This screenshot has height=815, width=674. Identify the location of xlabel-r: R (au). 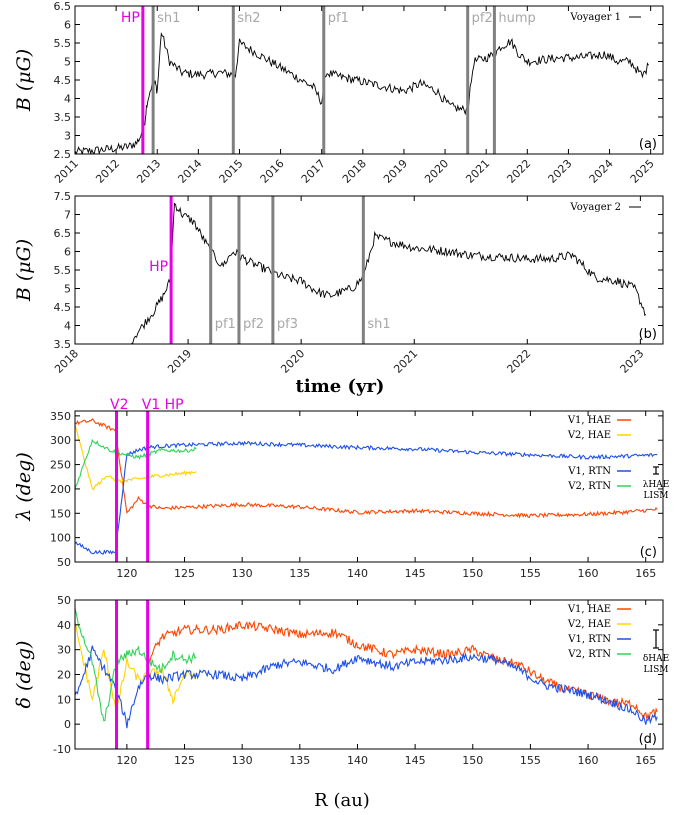
(342, 800).